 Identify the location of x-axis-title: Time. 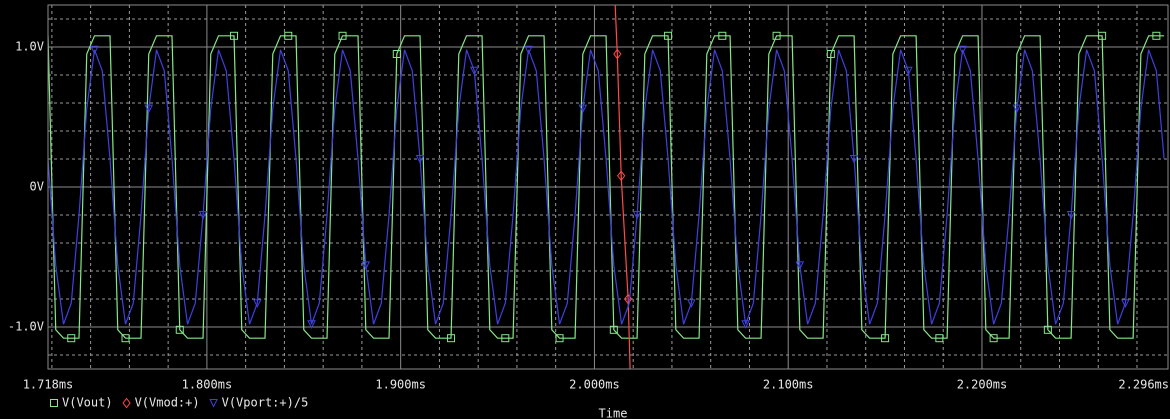
(613, 413).